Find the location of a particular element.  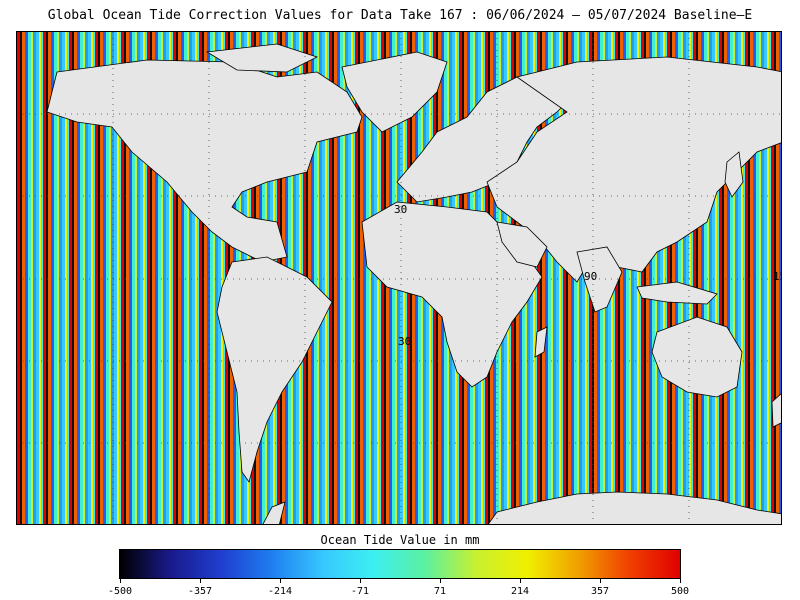

grid-labels: 30 30 90 150 is located at coordinates (588, 275).